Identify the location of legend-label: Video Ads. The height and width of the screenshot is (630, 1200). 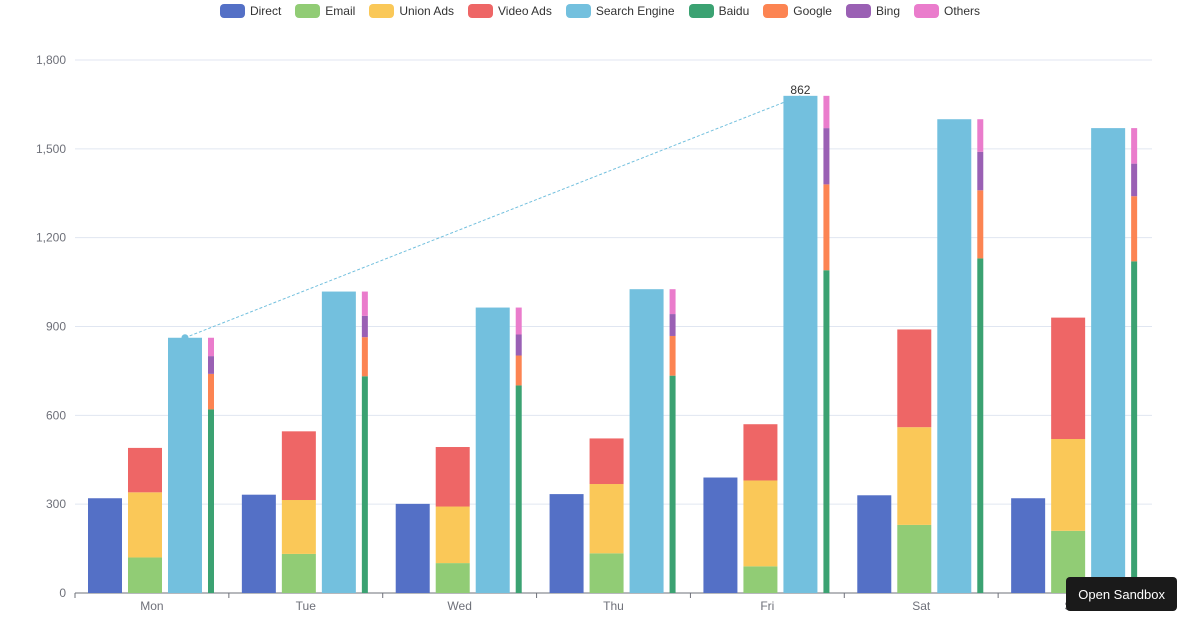
(525, 11).